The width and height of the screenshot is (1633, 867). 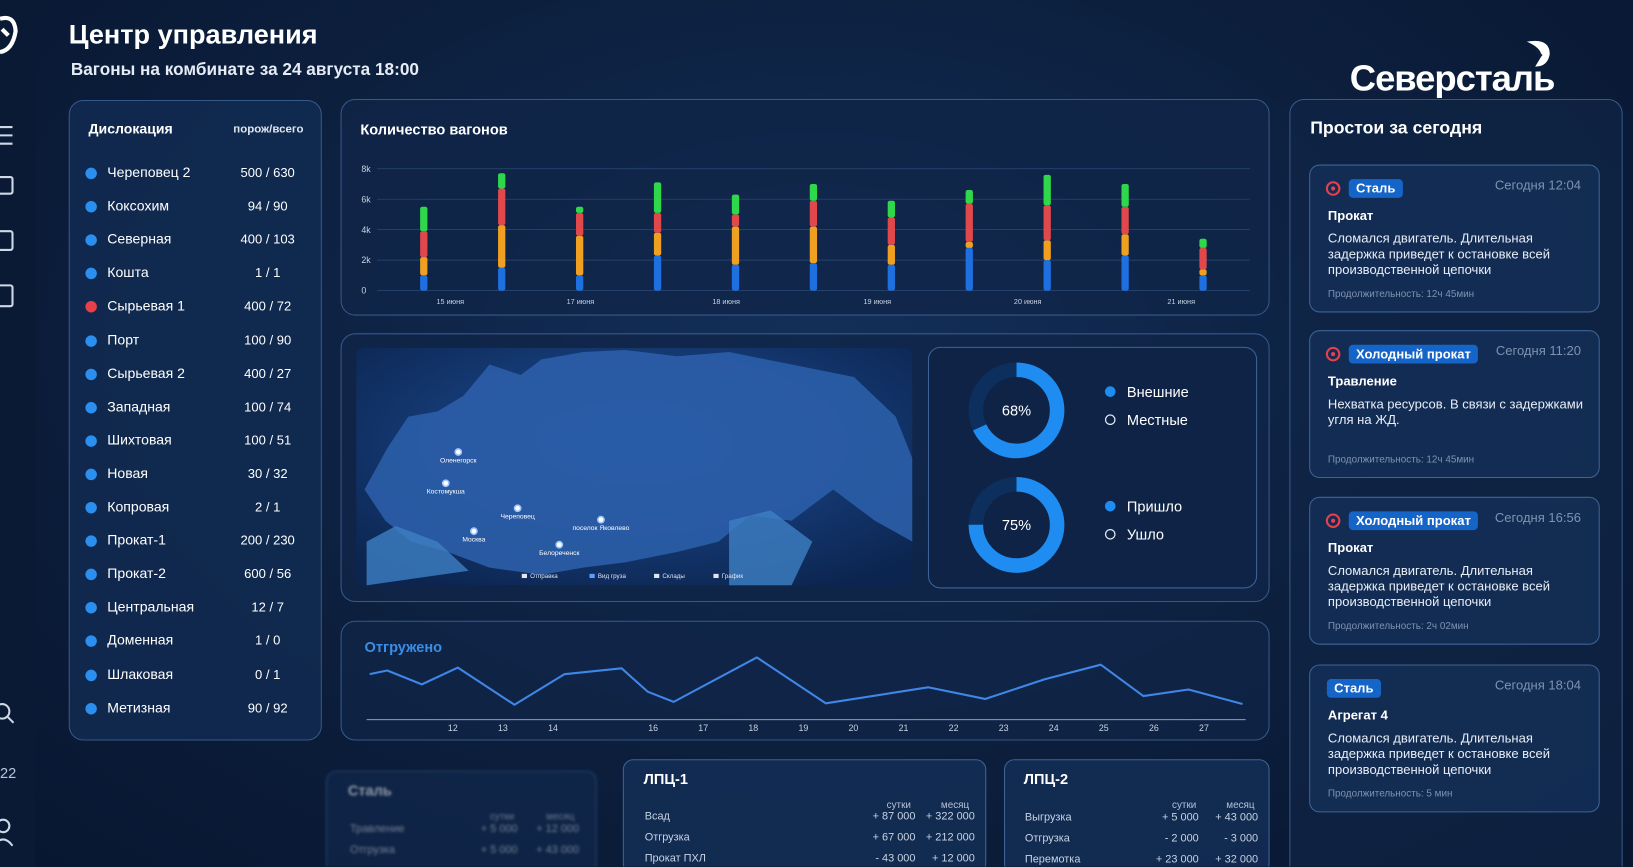 I want to click on downtime-time: Сегодня 11:20, so click(x=1538, y=351).